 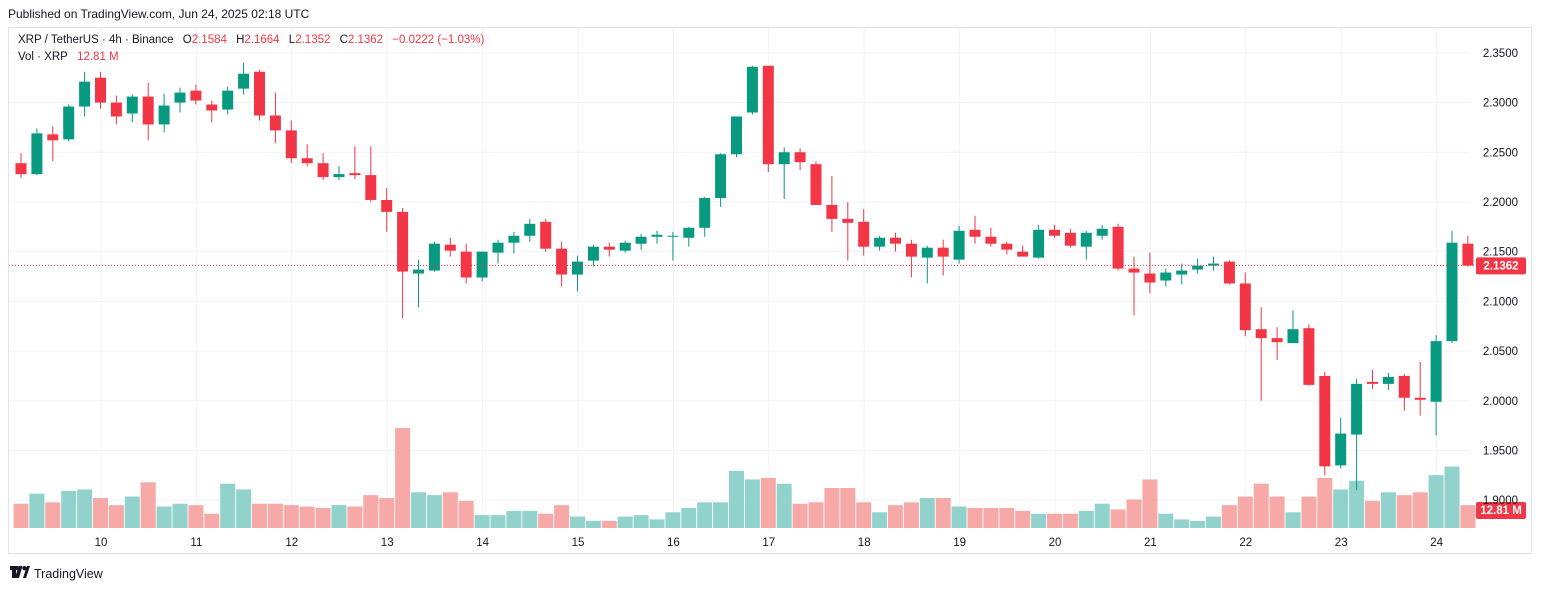 I want to click on time-tick-label: 16, so click(x=673, y=543).